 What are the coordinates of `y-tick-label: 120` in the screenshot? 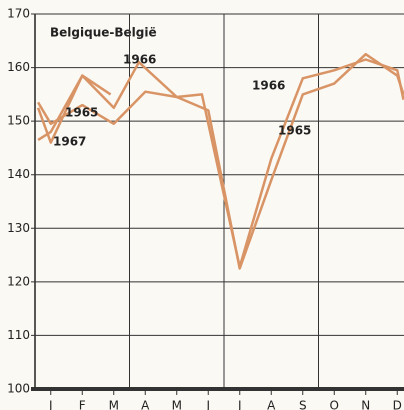 It's located at (18, 281).